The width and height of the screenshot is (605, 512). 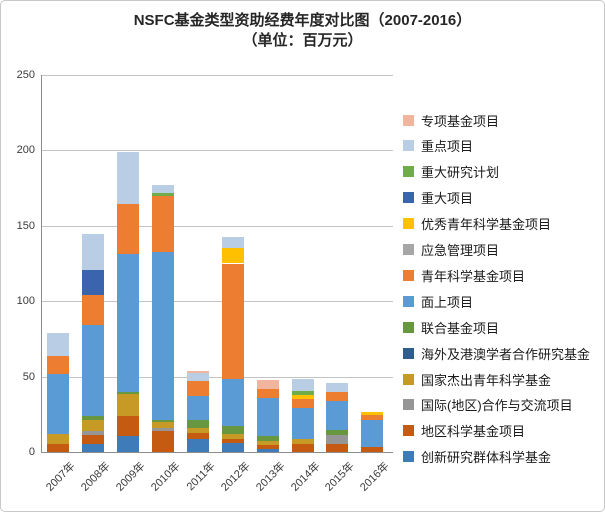 I want to click on x-tick-label: 2013年, so click(x=270, y=477).